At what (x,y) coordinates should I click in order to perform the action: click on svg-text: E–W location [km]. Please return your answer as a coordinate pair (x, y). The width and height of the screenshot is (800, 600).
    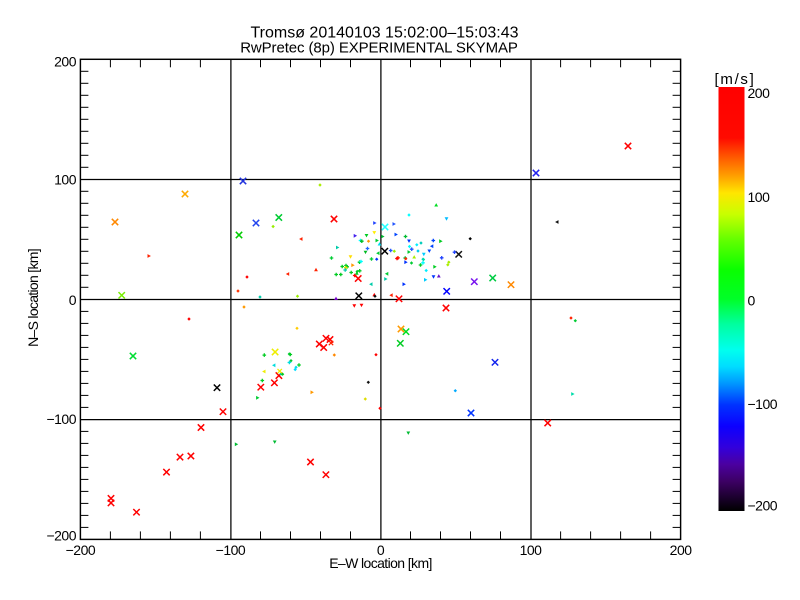
    Looking at the image, I should click on (380, 563).